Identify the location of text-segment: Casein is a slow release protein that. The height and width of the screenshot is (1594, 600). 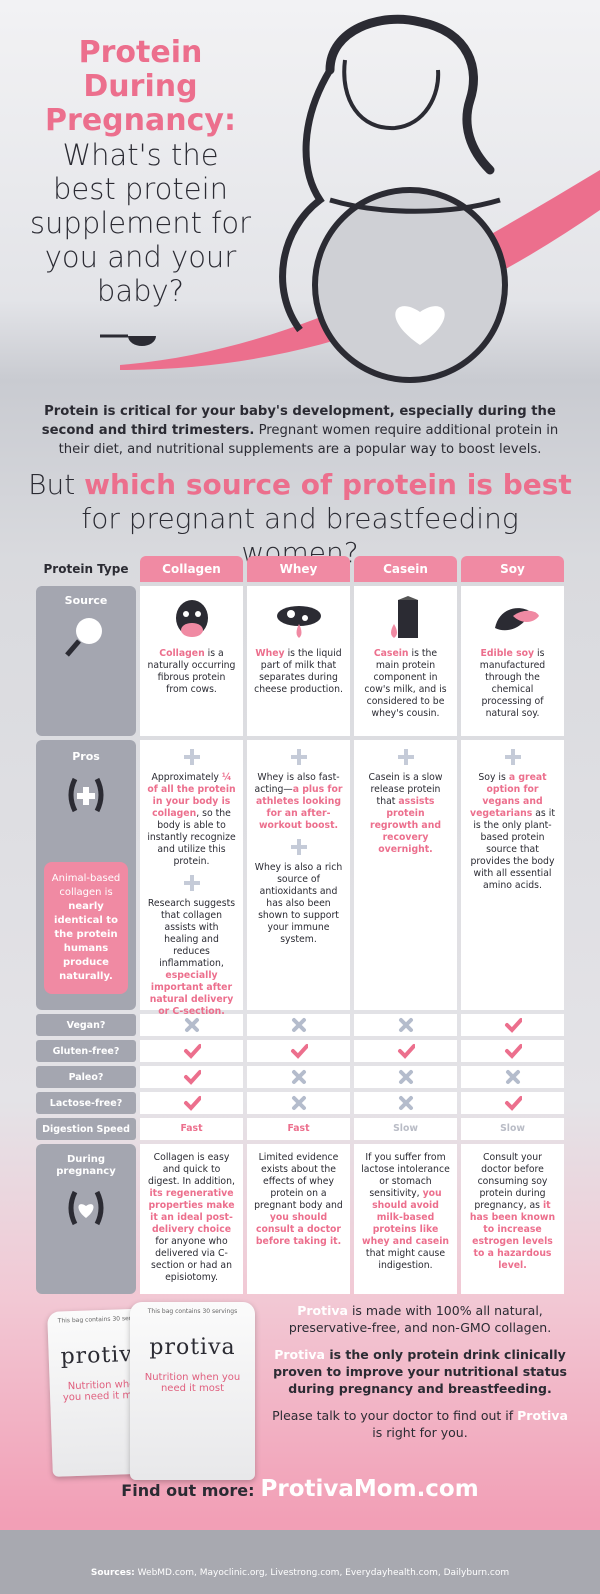
(405, 789).